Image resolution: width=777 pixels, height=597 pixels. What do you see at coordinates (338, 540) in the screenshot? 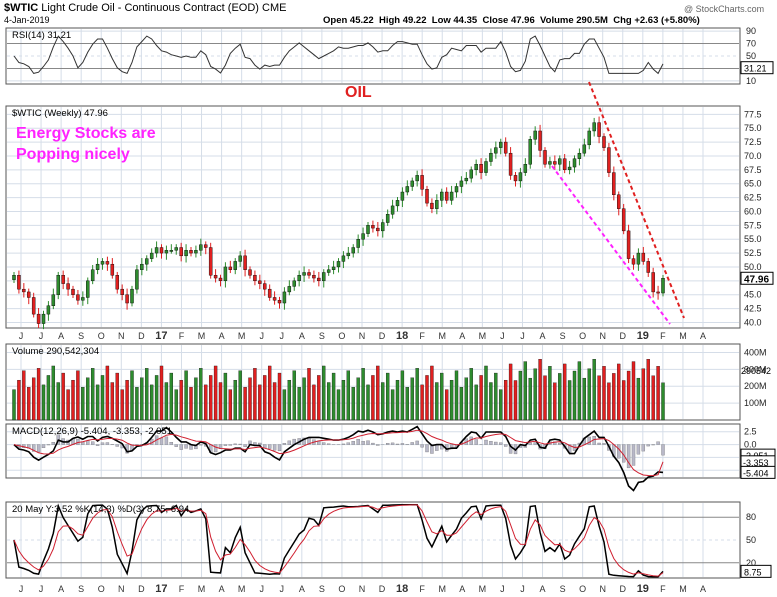
I see `stoch-k-line` at bounding box center [338, 540].